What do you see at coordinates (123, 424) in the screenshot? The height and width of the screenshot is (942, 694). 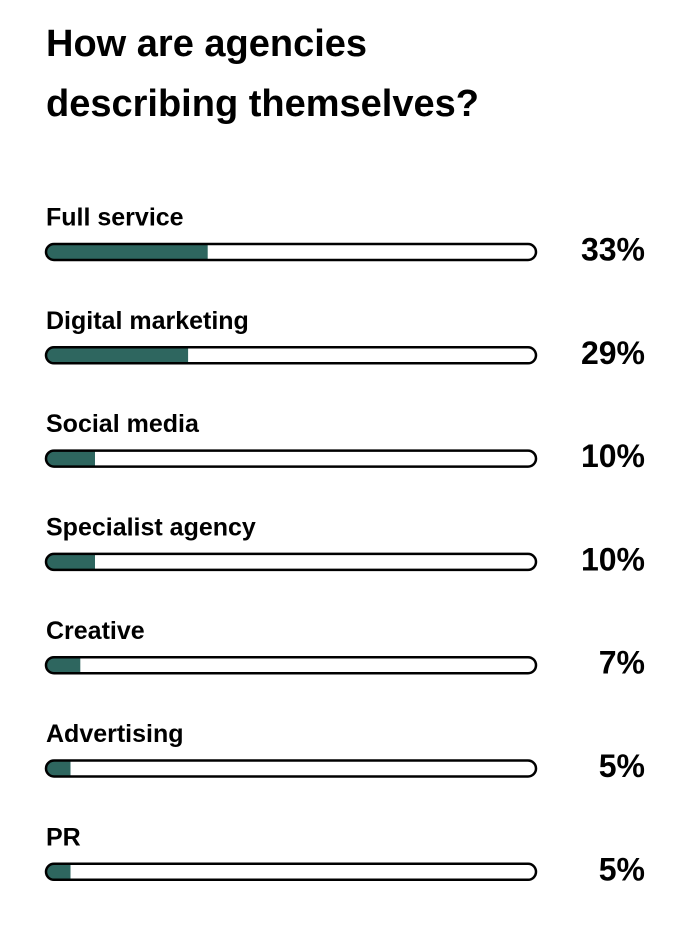 I see `category-label: Social media` at bounding box center [123, 424].